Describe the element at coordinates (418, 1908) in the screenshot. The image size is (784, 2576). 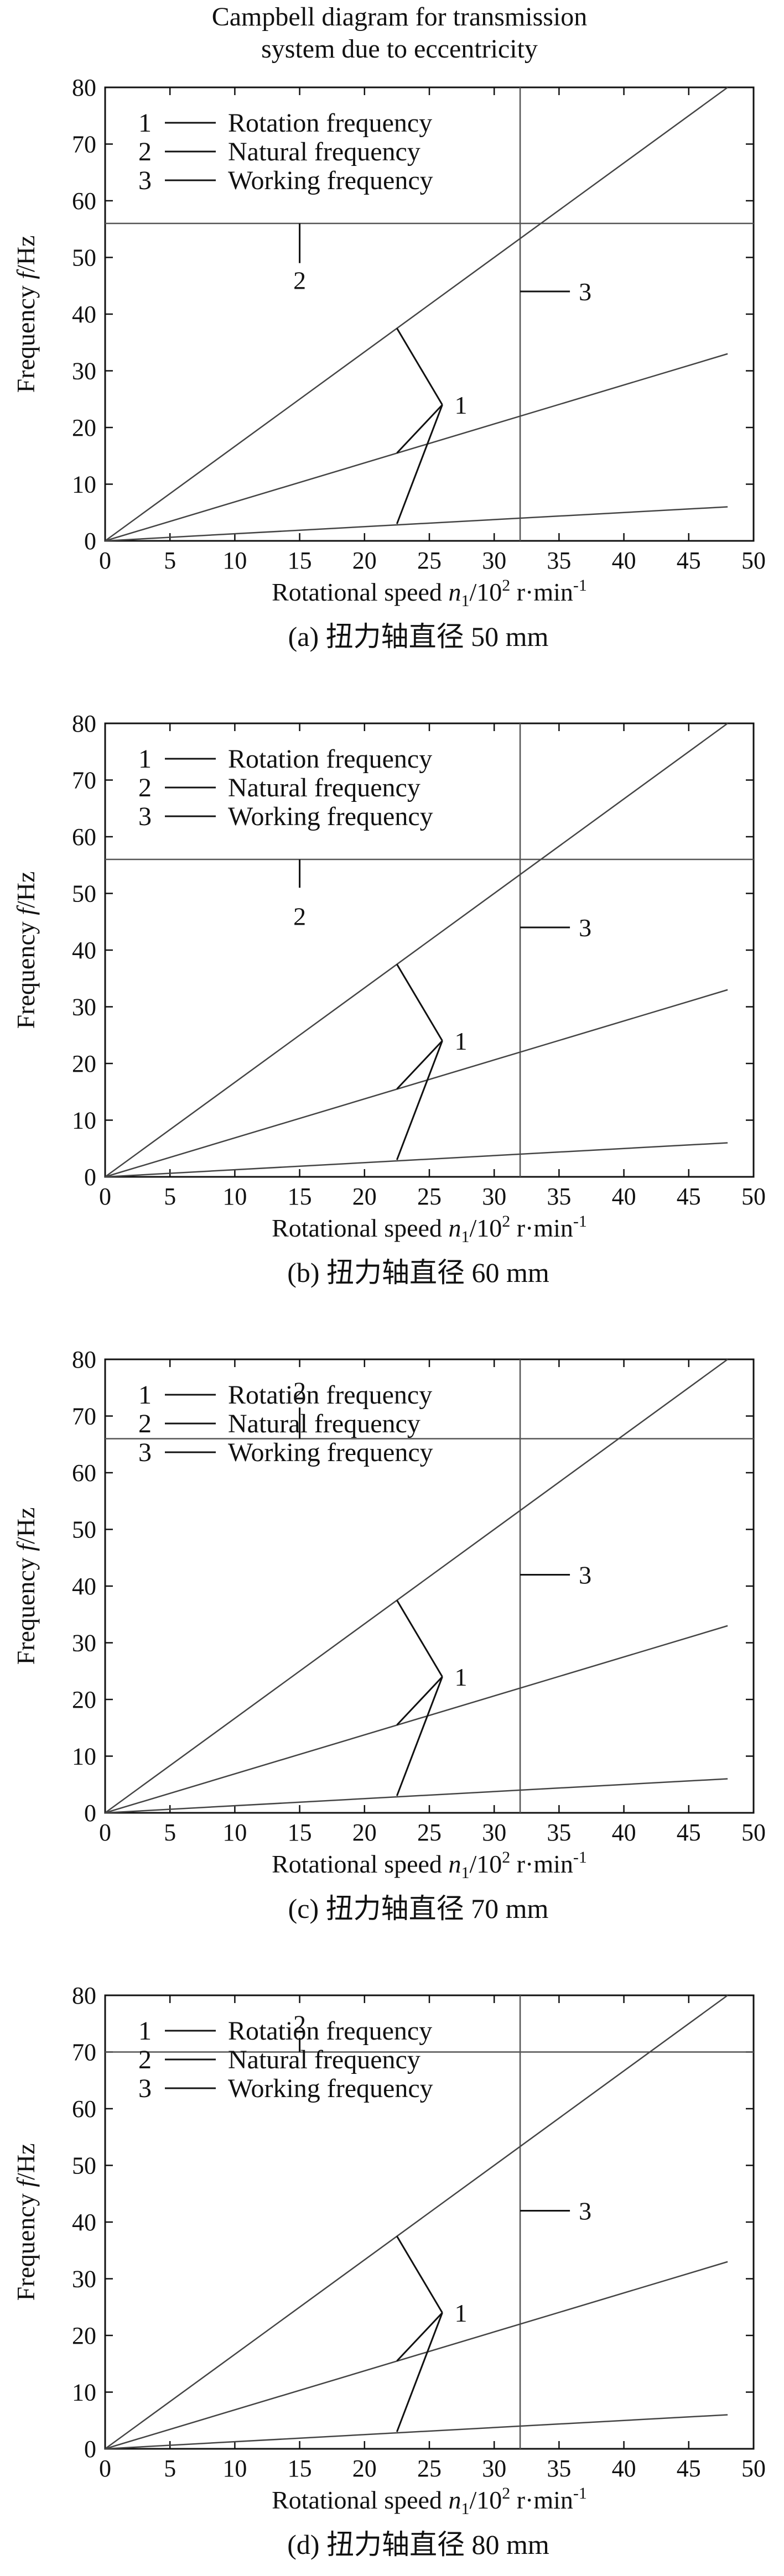
I see `panel-caption: (c) 扭力轴直径 70 mm` at that location.